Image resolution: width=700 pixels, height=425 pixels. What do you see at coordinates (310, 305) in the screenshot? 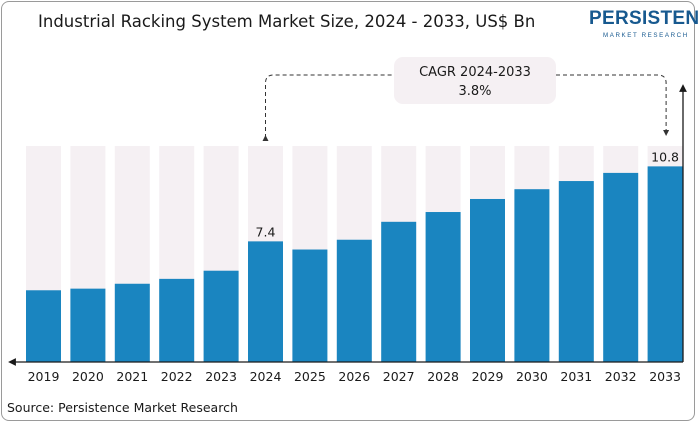
I see `bar-2025` at bounding box center [310, 305].